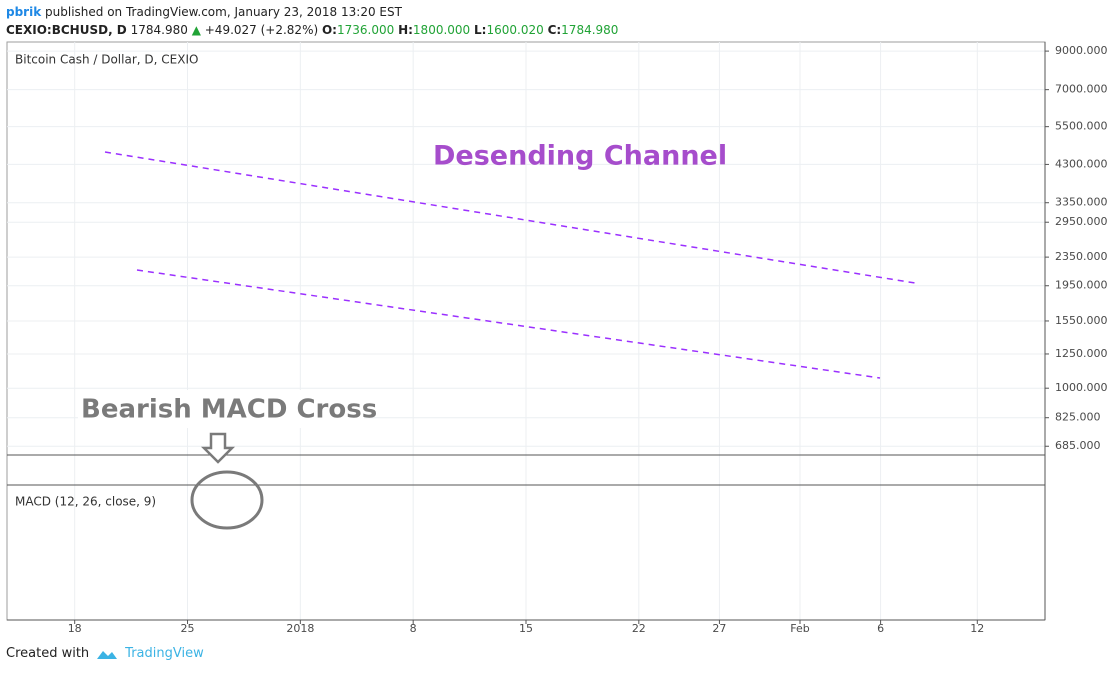 The image size is (1115, 673). I want to click on created-with: Created with, so click(48, 653).